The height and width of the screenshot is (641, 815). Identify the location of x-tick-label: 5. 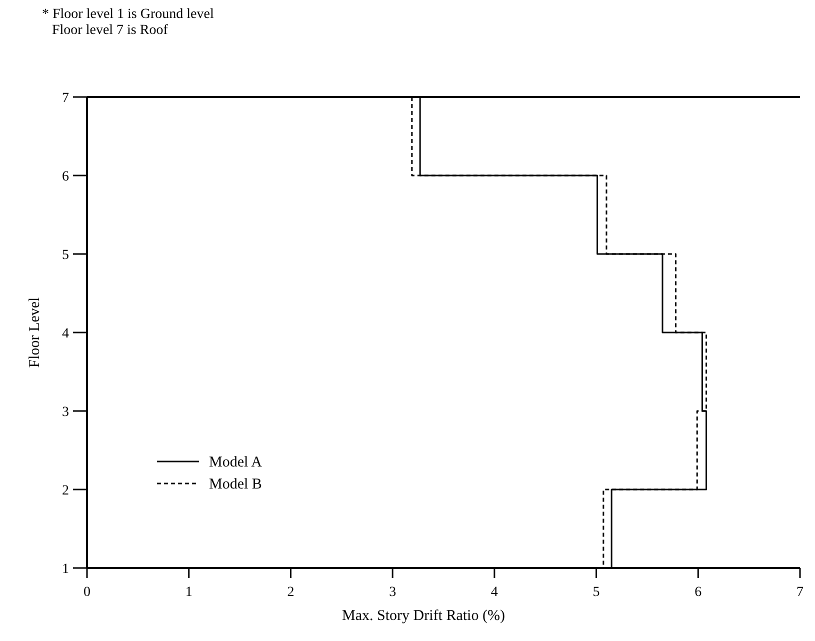
(596, 592).